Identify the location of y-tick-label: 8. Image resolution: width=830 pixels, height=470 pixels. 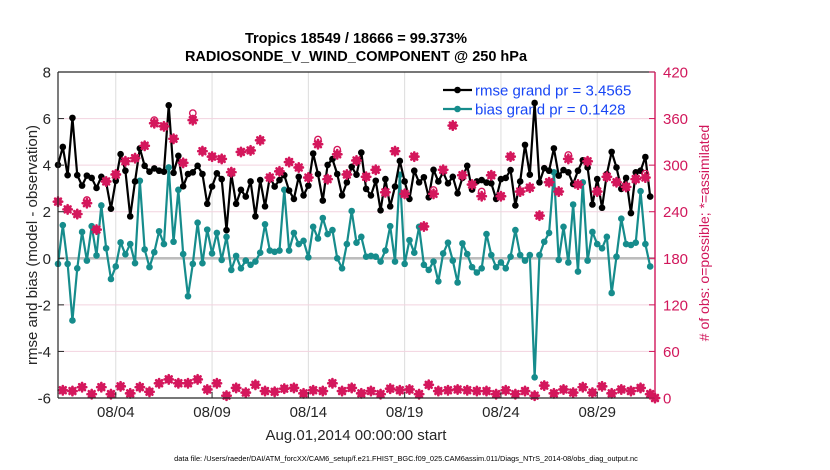
(47, 73).